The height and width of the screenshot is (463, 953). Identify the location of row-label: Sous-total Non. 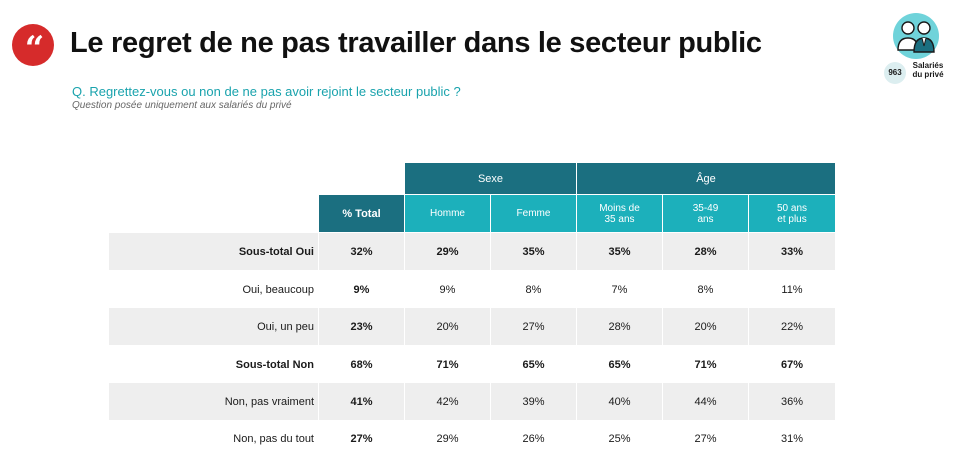
(274, 364).